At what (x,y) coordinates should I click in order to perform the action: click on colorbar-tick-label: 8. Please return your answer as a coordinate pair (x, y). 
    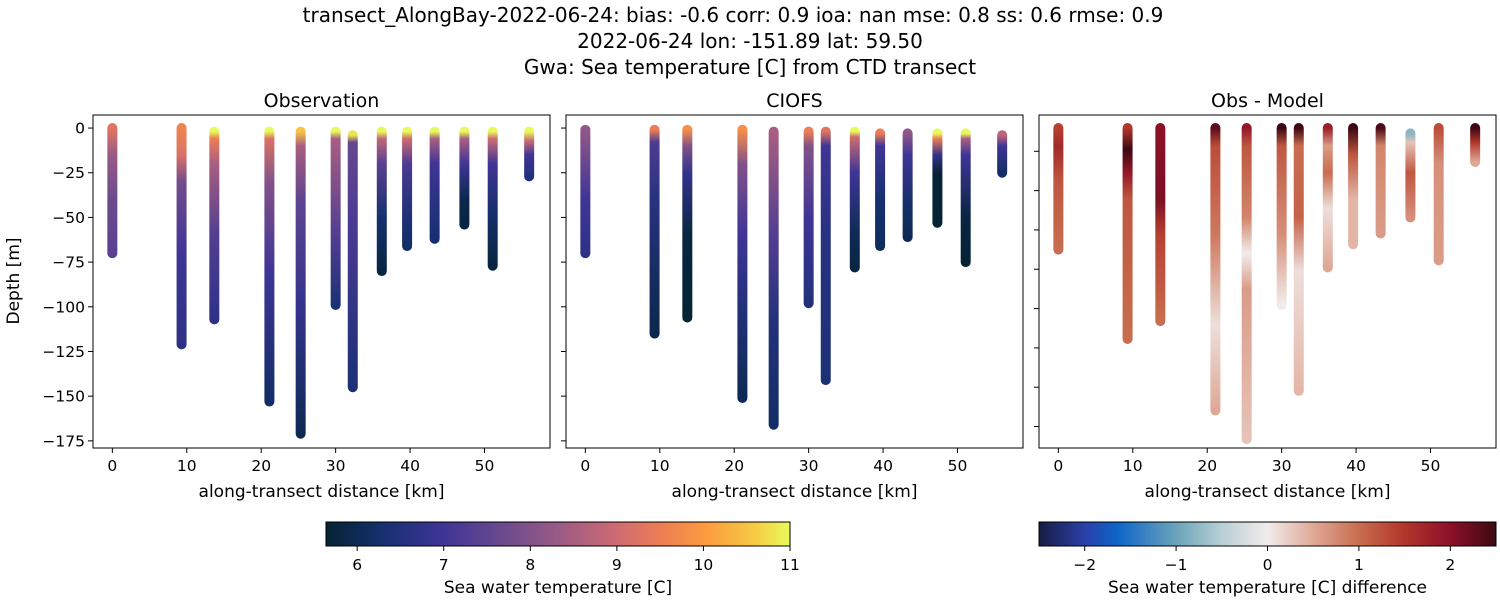
    Looking at the image, I should click on (530, 565).